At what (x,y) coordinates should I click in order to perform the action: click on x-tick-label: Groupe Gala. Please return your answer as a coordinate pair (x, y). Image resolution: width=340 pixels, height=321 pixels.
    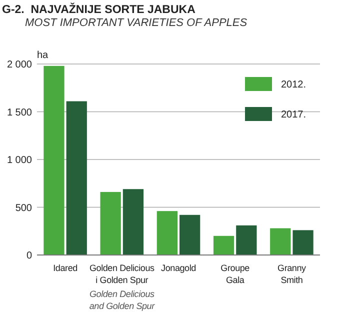
    Looking at the image, I should click on (235, 274).